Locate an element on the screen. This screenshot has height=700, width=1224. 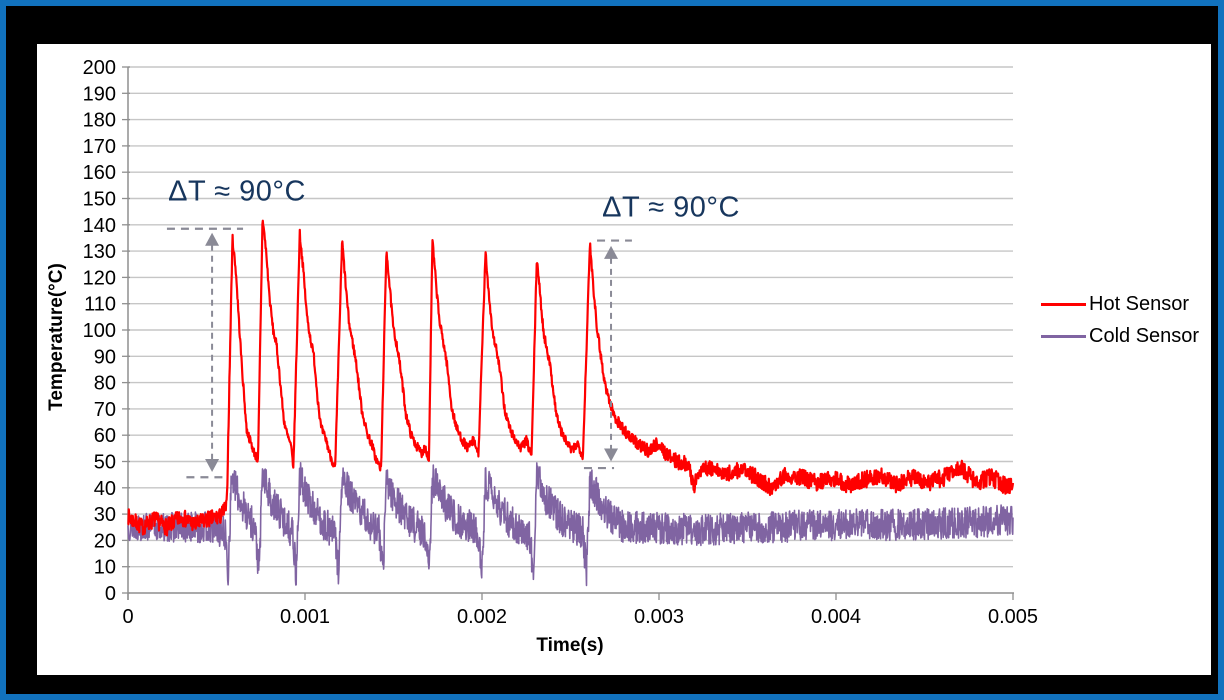
y-tick-label: 160 is located at coordinates (99, 173).